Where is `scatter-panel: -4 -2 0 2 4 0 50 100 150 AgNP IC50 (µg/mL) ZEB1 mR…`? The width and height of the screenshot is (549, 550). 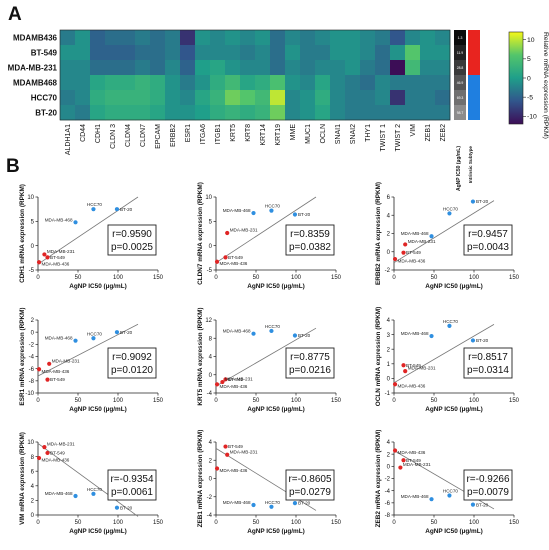
scatter-panel: -4 -2 0 2 4 0 50 100 150 AgNP IC50 (µg/mL) ZEB1 mR… is located at coordinates (269, 482).